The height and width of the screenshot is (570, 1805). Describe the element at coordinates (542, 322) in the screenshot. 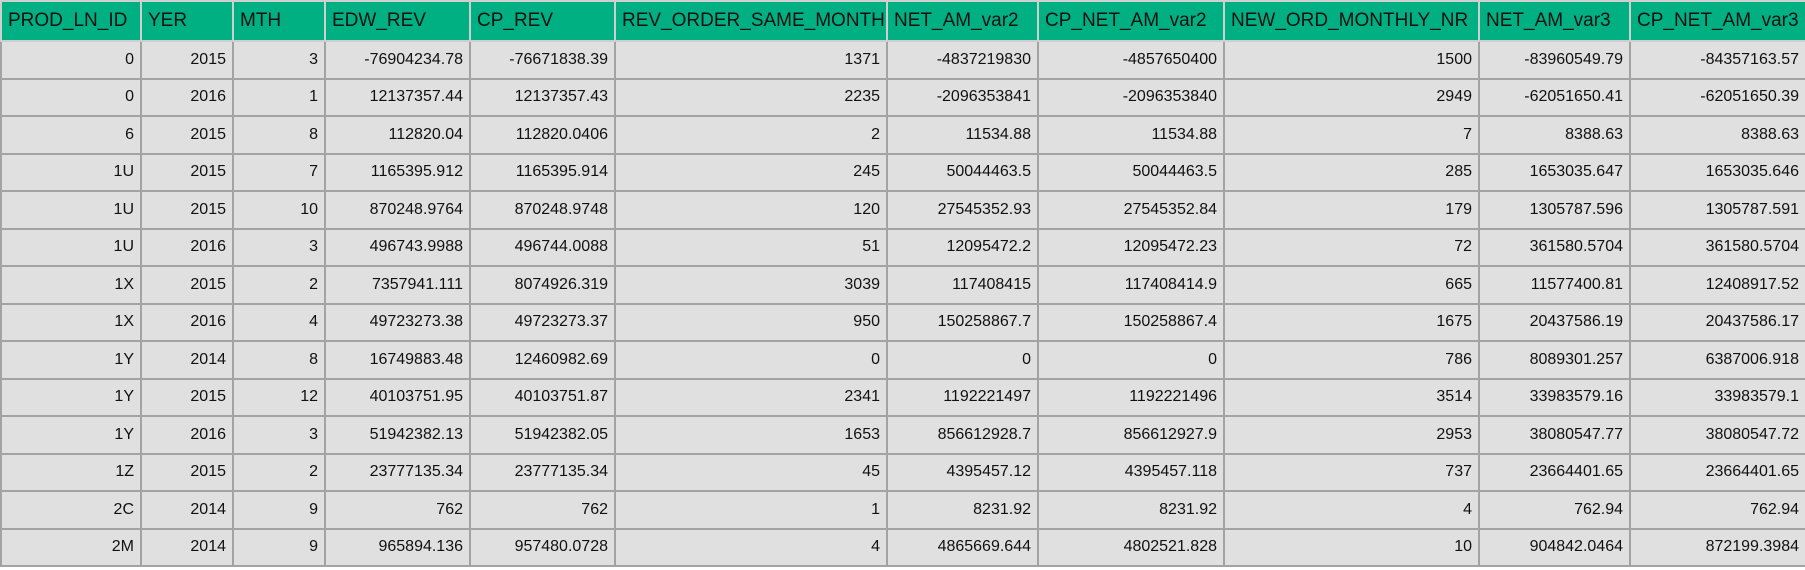

I see `cell-cp-rev: 49723273.37` at that location.